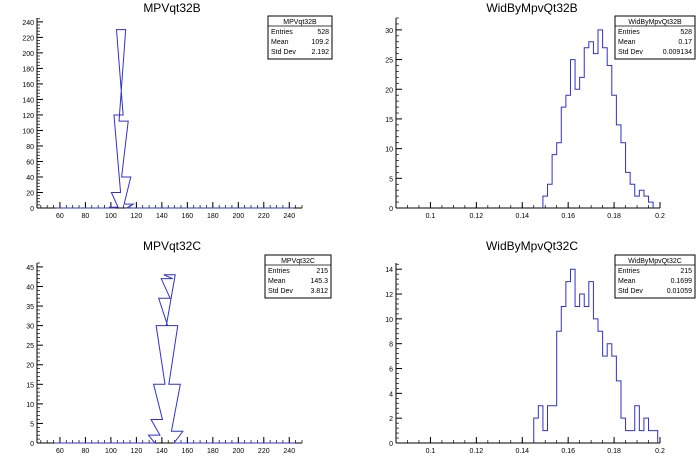  Describe the element at coordinates (477, 451) in the screenshot. I see `x-tick-label: 0.12` at that location.